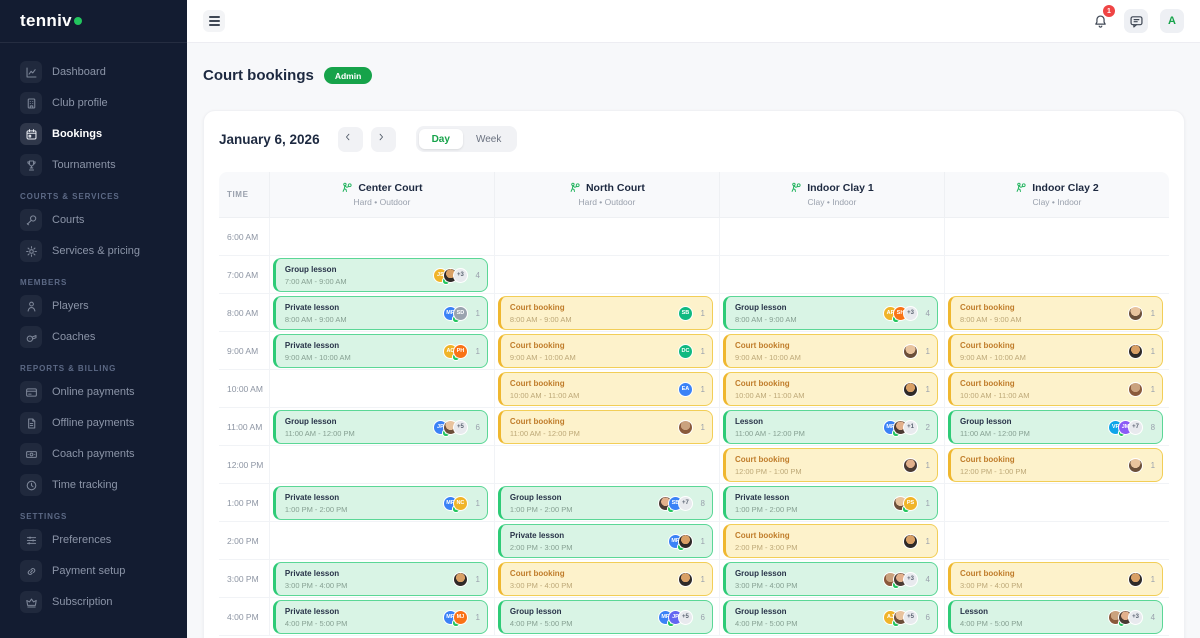 The height and width of the screenshot is (638, 1200). I want to click on booking-block: Group lesson 4:00 PM - 5:00 PM AJ✓+5 6, so click(830, 617).